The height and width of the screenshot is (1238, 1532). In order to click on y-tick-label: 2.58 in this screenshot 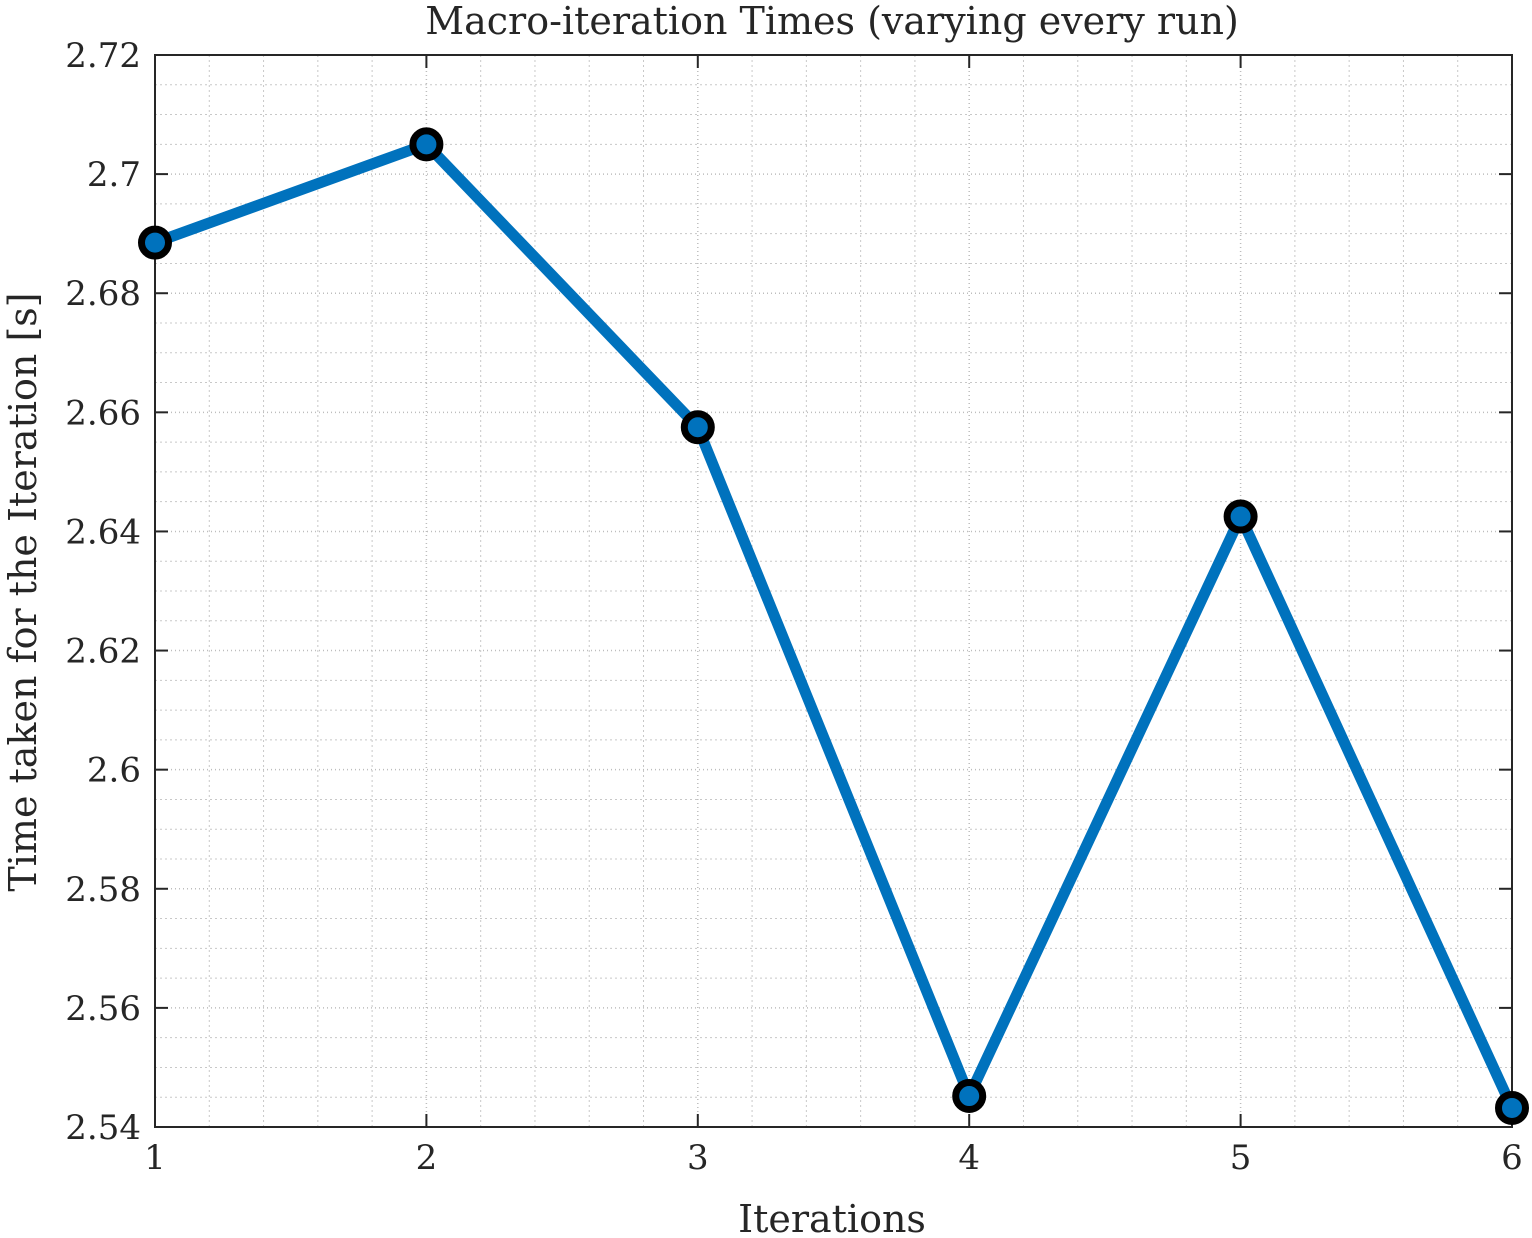, I will do `click(103, 890)`.